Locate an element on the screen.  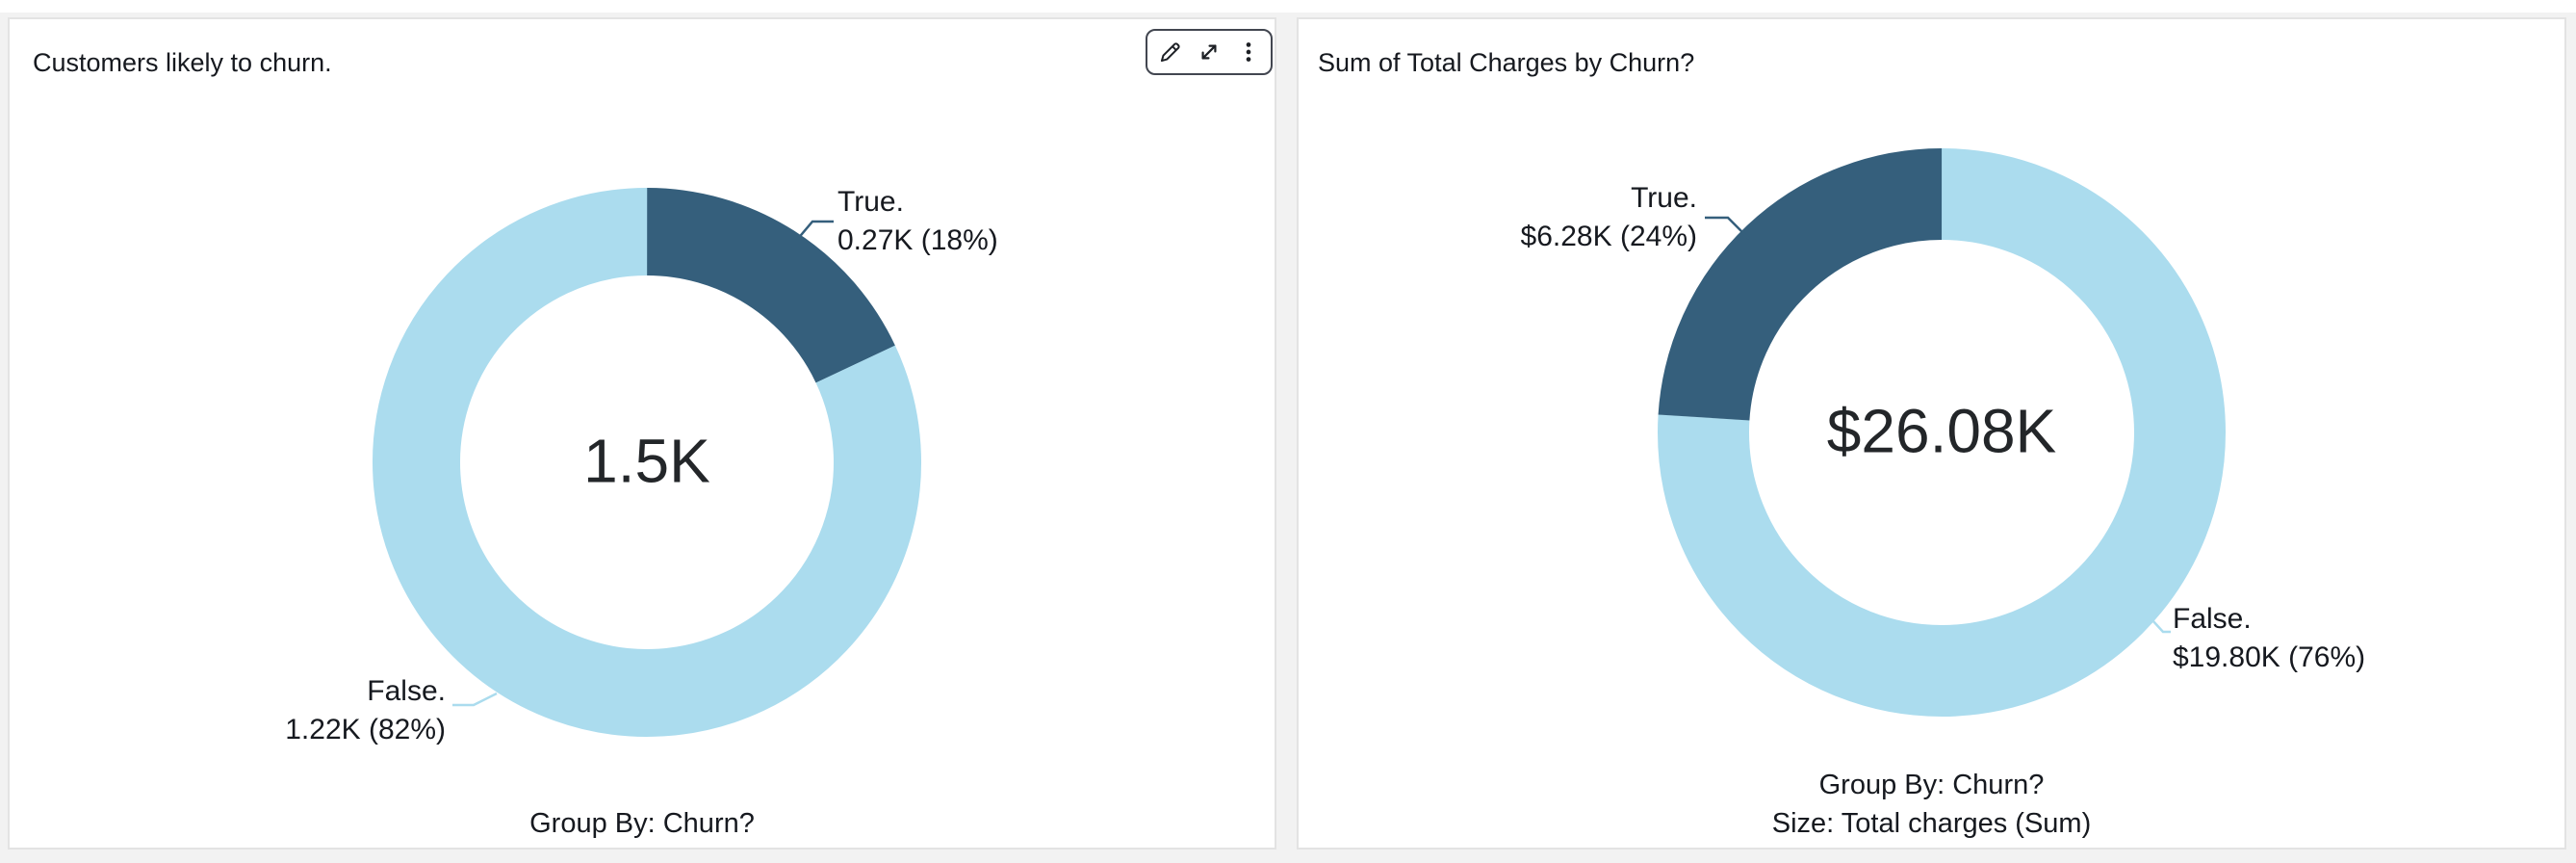
expand-arrows-icon is located at coordinates (1209, 52).